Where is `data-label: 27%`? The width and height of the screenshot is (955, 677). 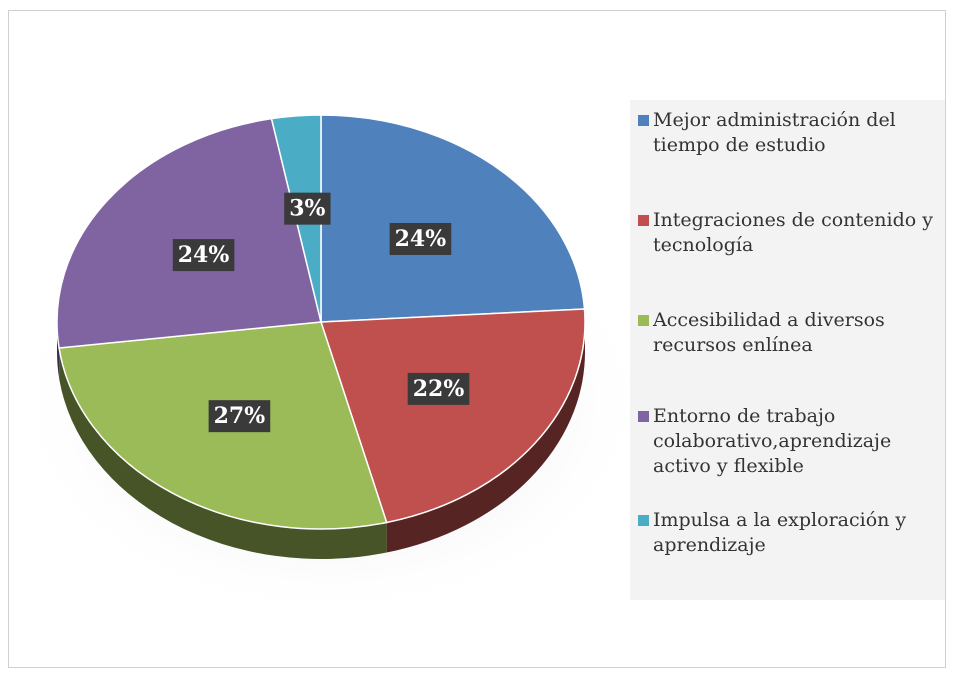 data-label: 27% is located at coordinates (240, 416).